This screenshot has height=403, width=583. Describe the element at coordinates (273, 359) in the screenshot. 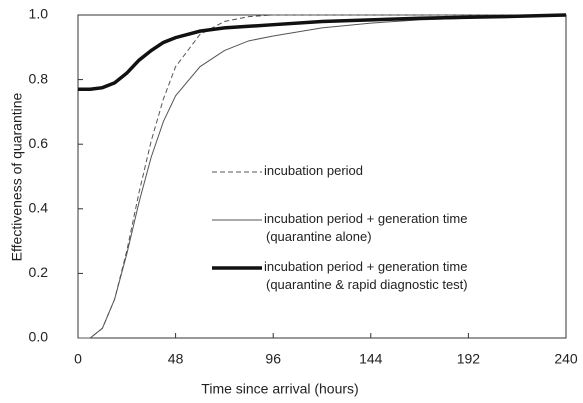

I see `x-tick-label: 96` at that location.